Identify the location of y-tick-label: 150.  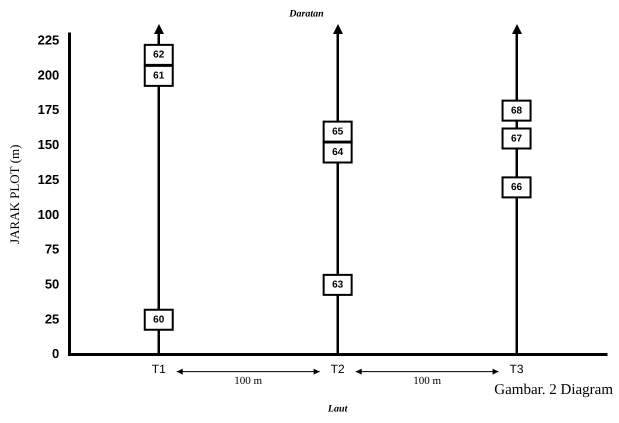
(49, 144).